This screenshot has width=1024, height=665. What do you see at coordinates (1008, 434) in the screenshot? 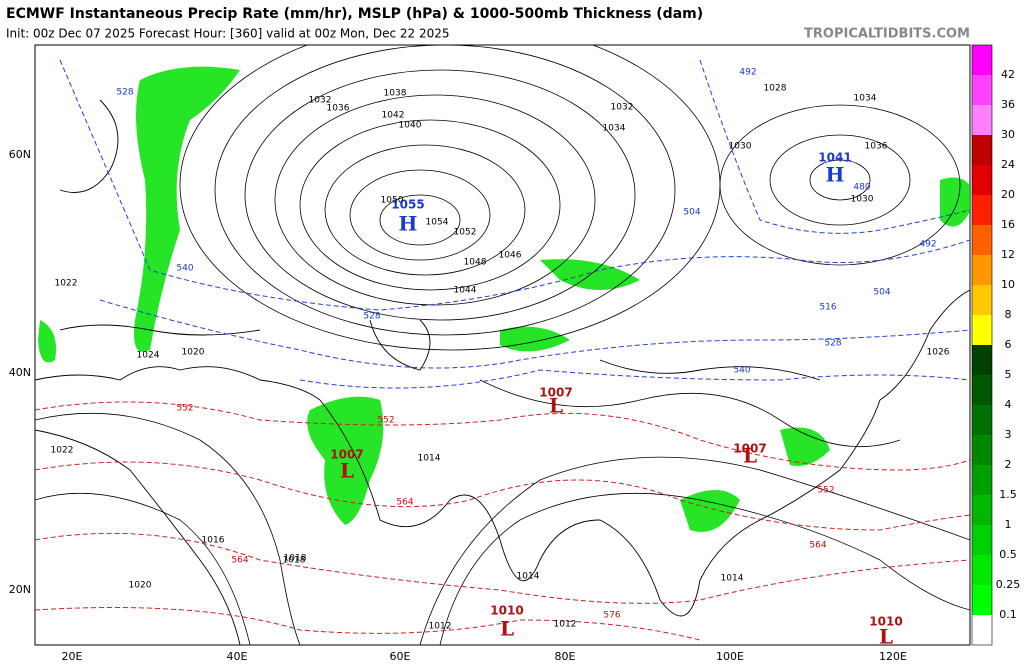
I see `colorbar-label: 3` at bounding box center [1008, 434].